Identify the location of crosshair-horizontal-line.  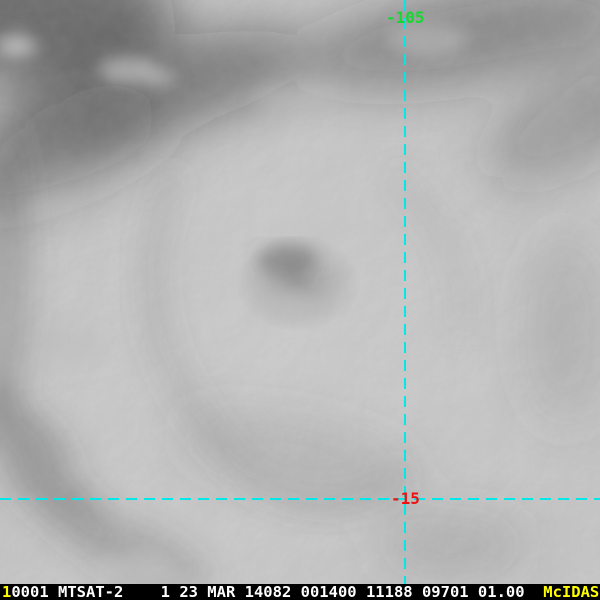
(300, 499).